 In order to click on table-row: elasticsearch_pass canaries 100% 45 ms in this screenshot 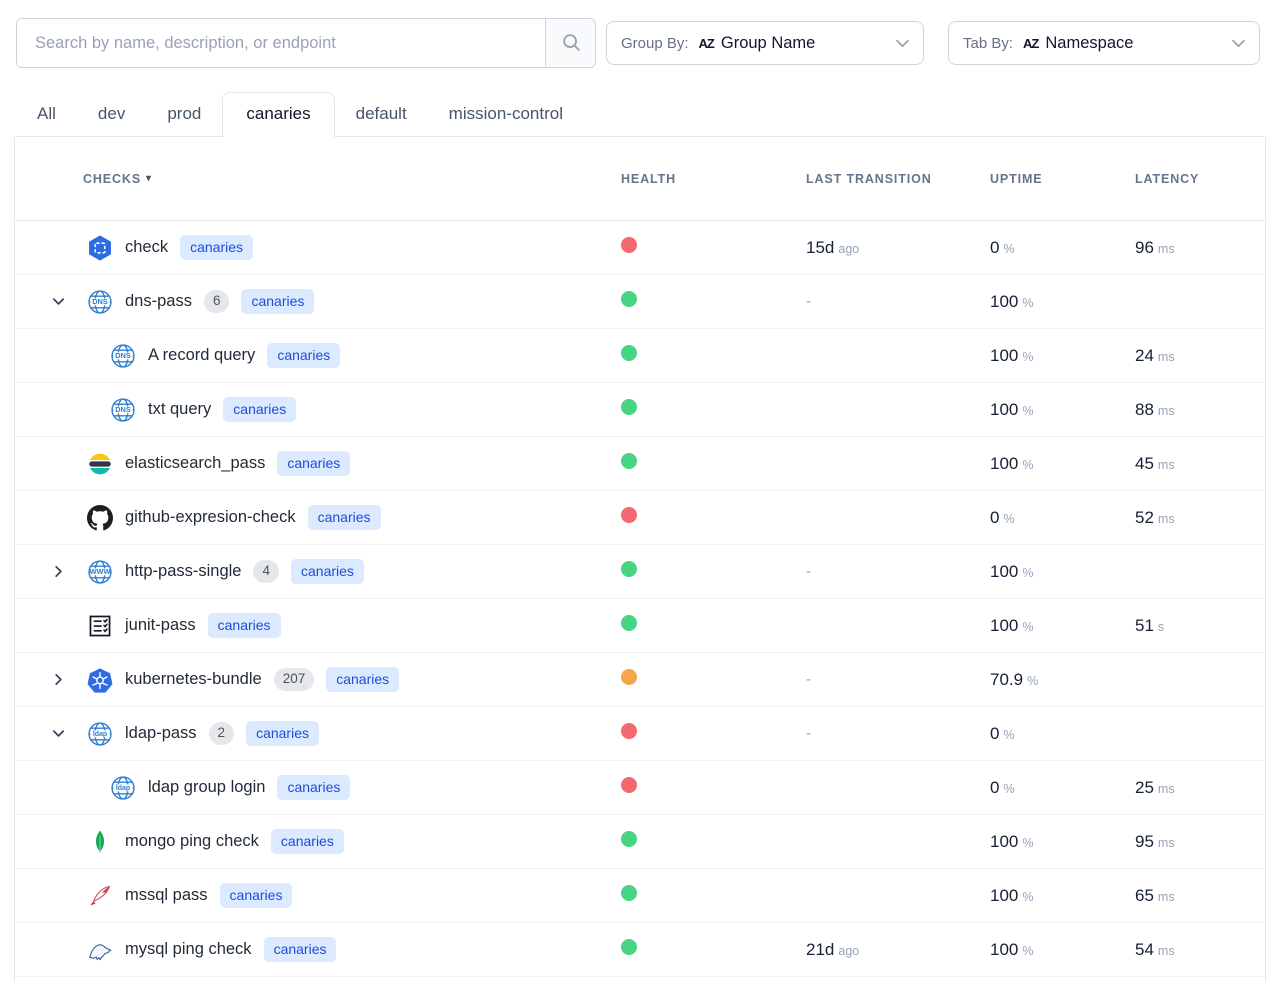, I will do `click(640, 464)`.